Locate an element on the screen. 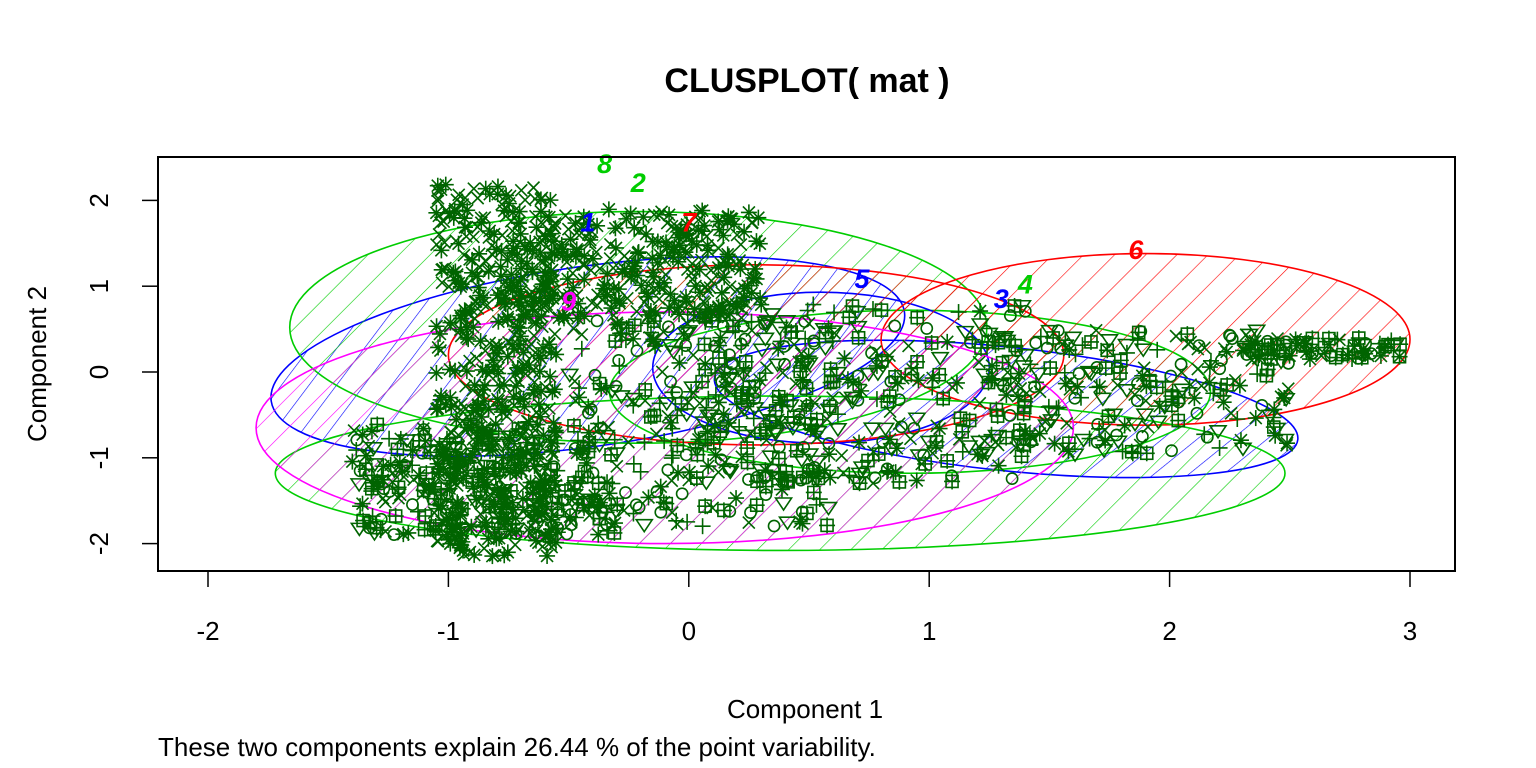  cluster-label-9: 9 is located at coordinates (568, 301).